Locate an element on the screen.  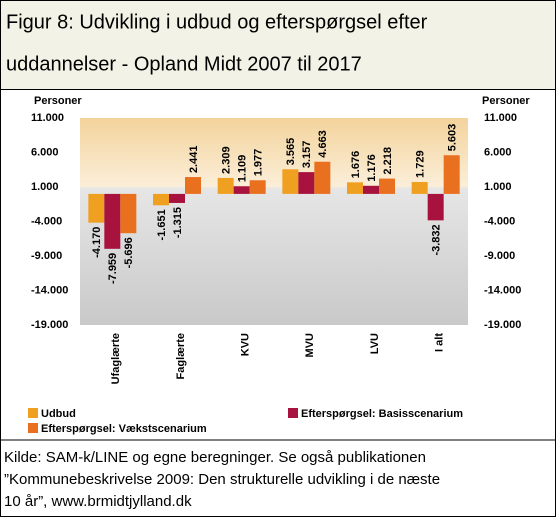
x-tick-label: MVU is located at coordinates (310, 345).